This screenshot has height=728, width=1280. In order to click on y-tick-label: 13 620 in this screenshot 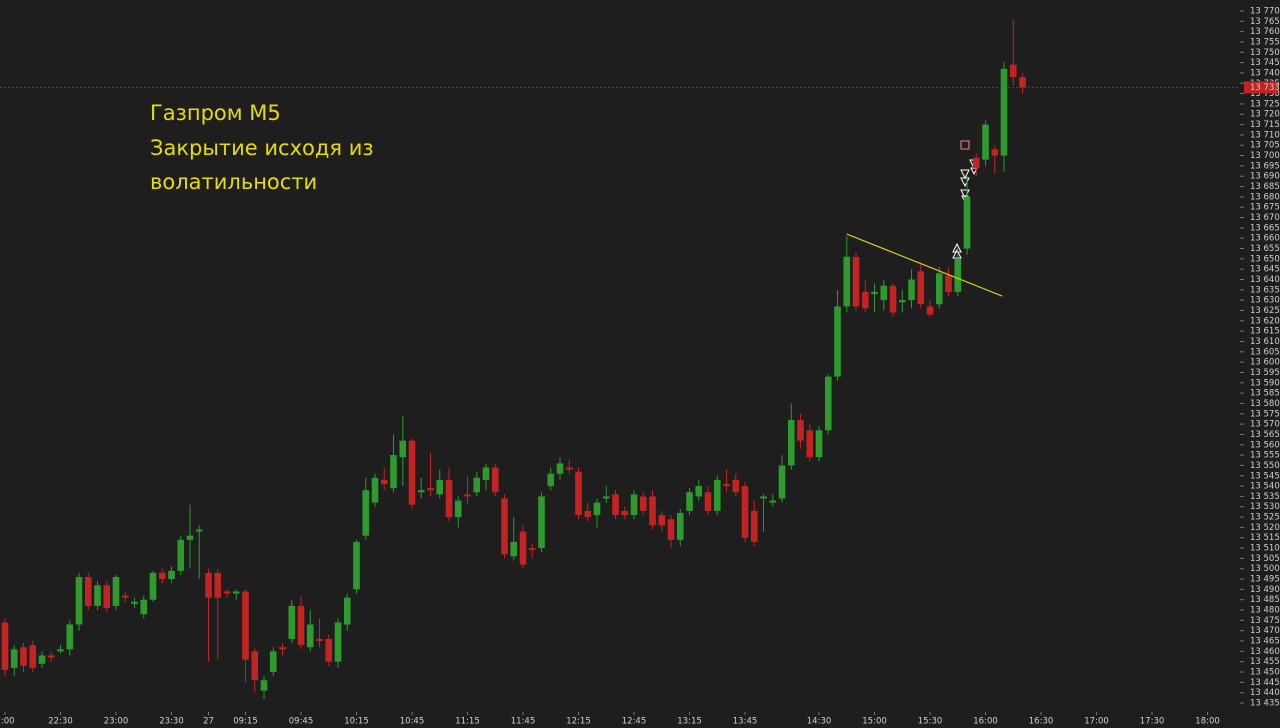, I will do `click(1265, 321)`.